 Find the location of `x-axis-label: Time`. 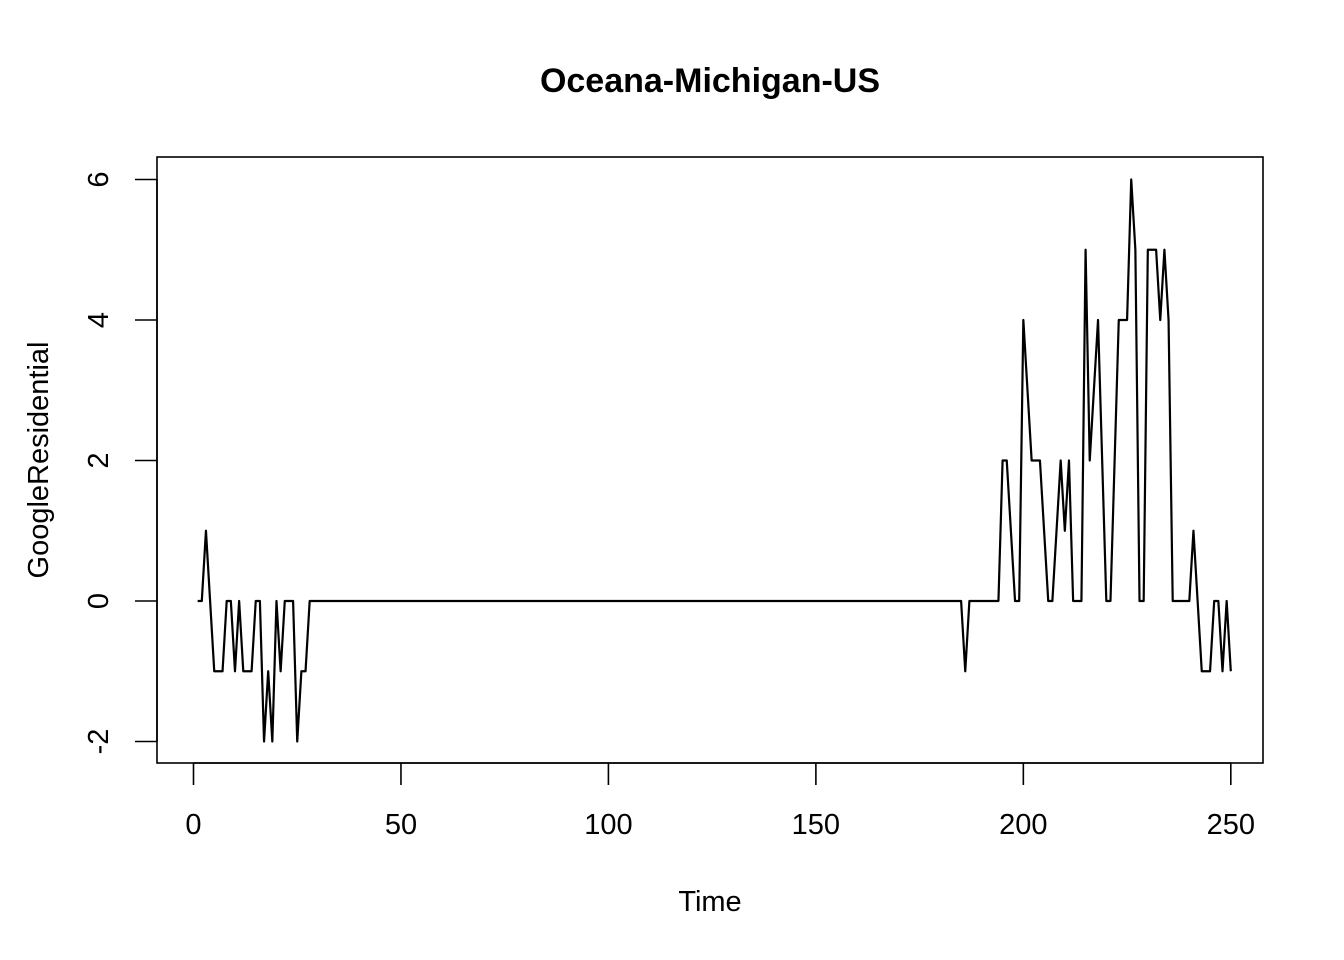

x-axis-label: Time is located at coordinates (709, 902).